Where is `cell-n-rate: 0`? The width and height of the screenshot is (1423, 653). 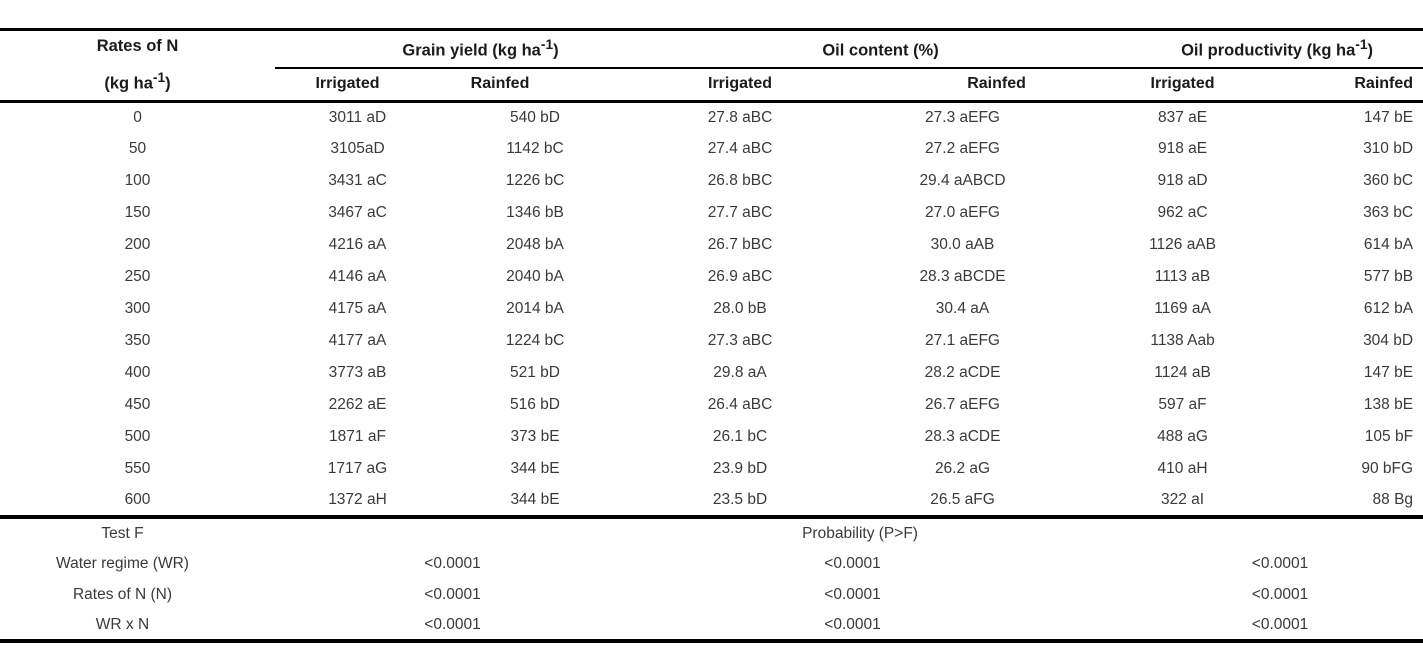 cell-n-rate: 0 is located at coordinates (137, 117).